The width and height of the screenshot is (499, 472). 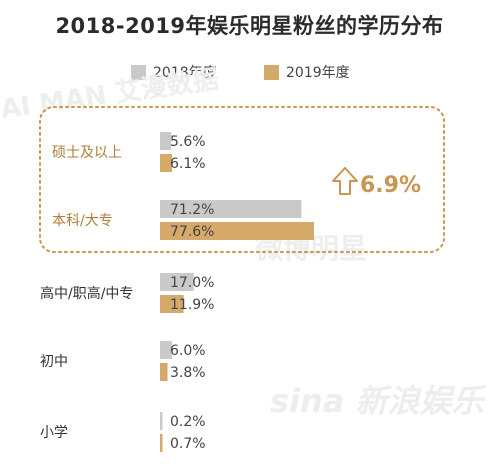 What do you see at coordinates (345, 181) in the screenshot?
I see `up-arrow-icon` at bounding box center [345, 181].